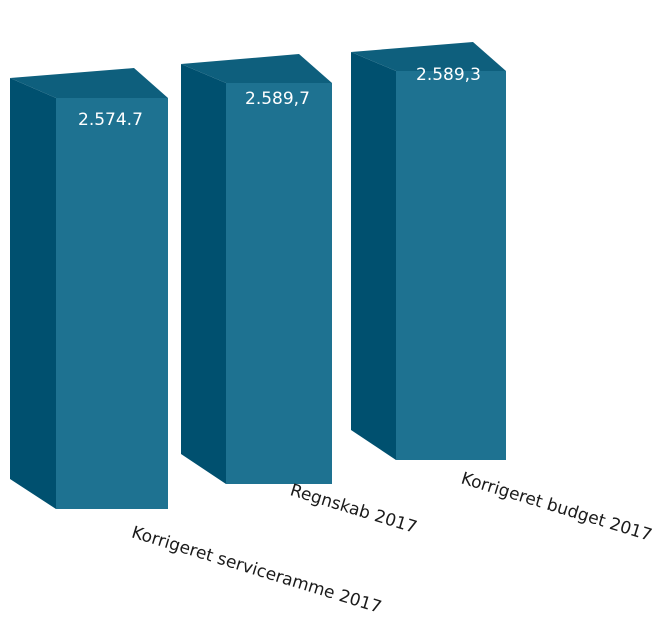  I want to click on category-label: Korrigeret serviceramme 2017, so click(256, 570).